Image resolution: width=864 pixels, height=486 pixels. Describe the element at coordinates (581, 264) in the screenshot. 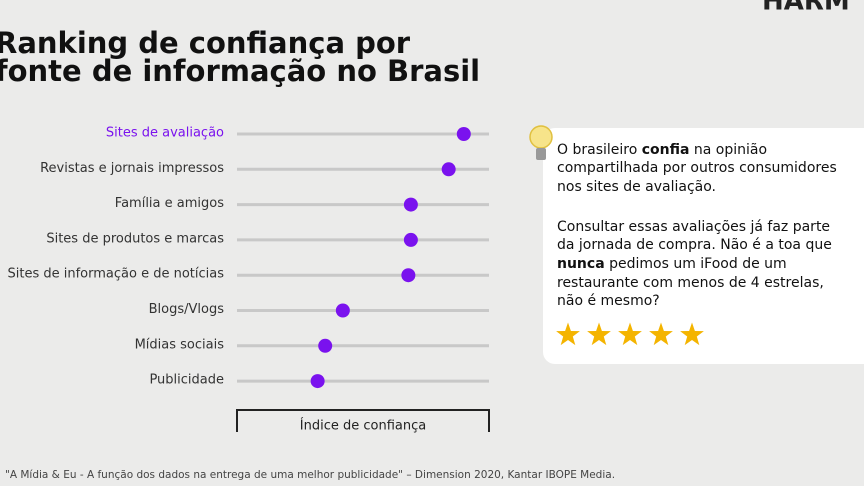

I see `callout-text: nunca` at that location.